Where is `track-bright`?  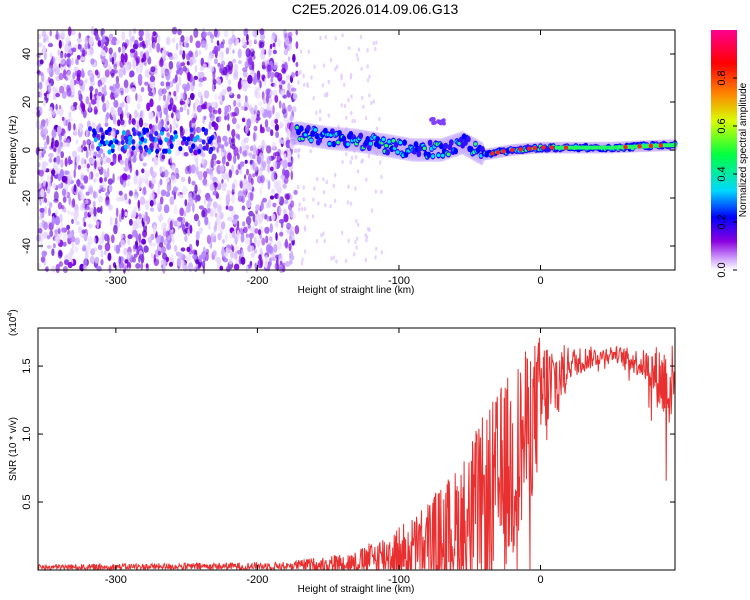
track-bright is located at coordinates (424, 148).